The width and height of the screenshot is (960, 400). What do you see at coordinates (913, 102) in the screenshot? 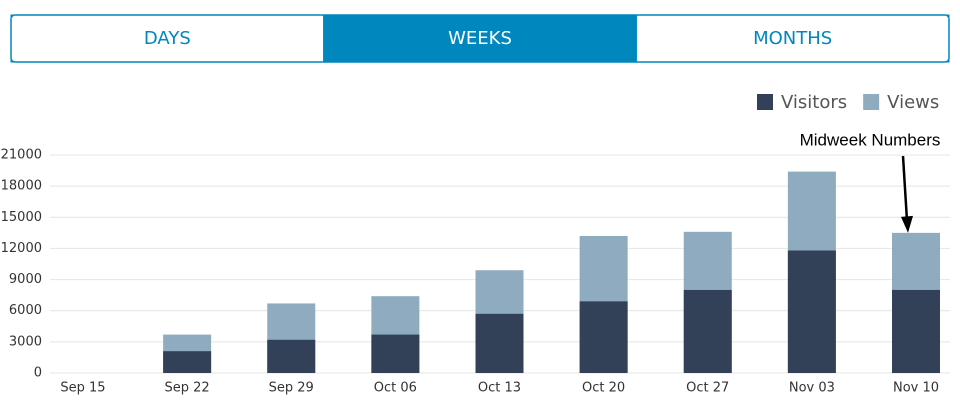
I see `legend-label: Views` at bounding box center [913, 102].